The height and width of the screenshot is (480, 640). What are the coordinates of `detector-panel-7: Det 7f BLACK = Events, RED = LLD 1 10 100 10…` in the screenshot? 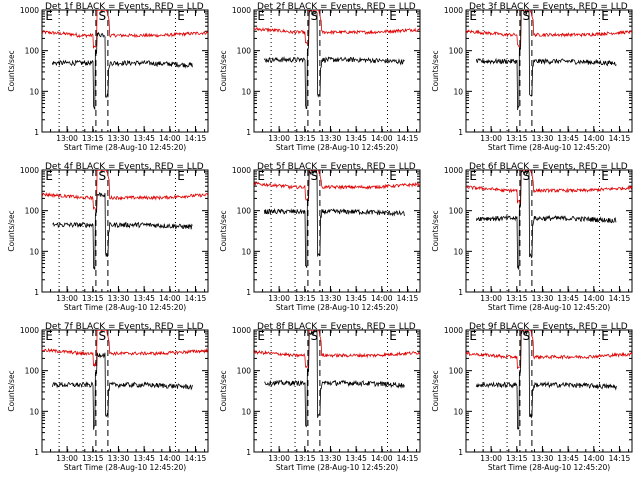 It's located at (108, 397).